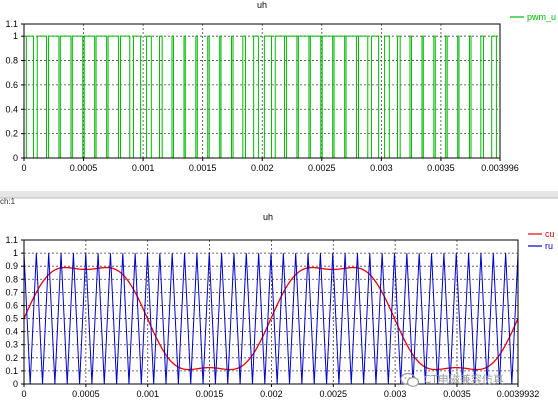 This screenshot has height=405, width=558. I want to click on y-tick-label: 0.1, so click(11, 371).